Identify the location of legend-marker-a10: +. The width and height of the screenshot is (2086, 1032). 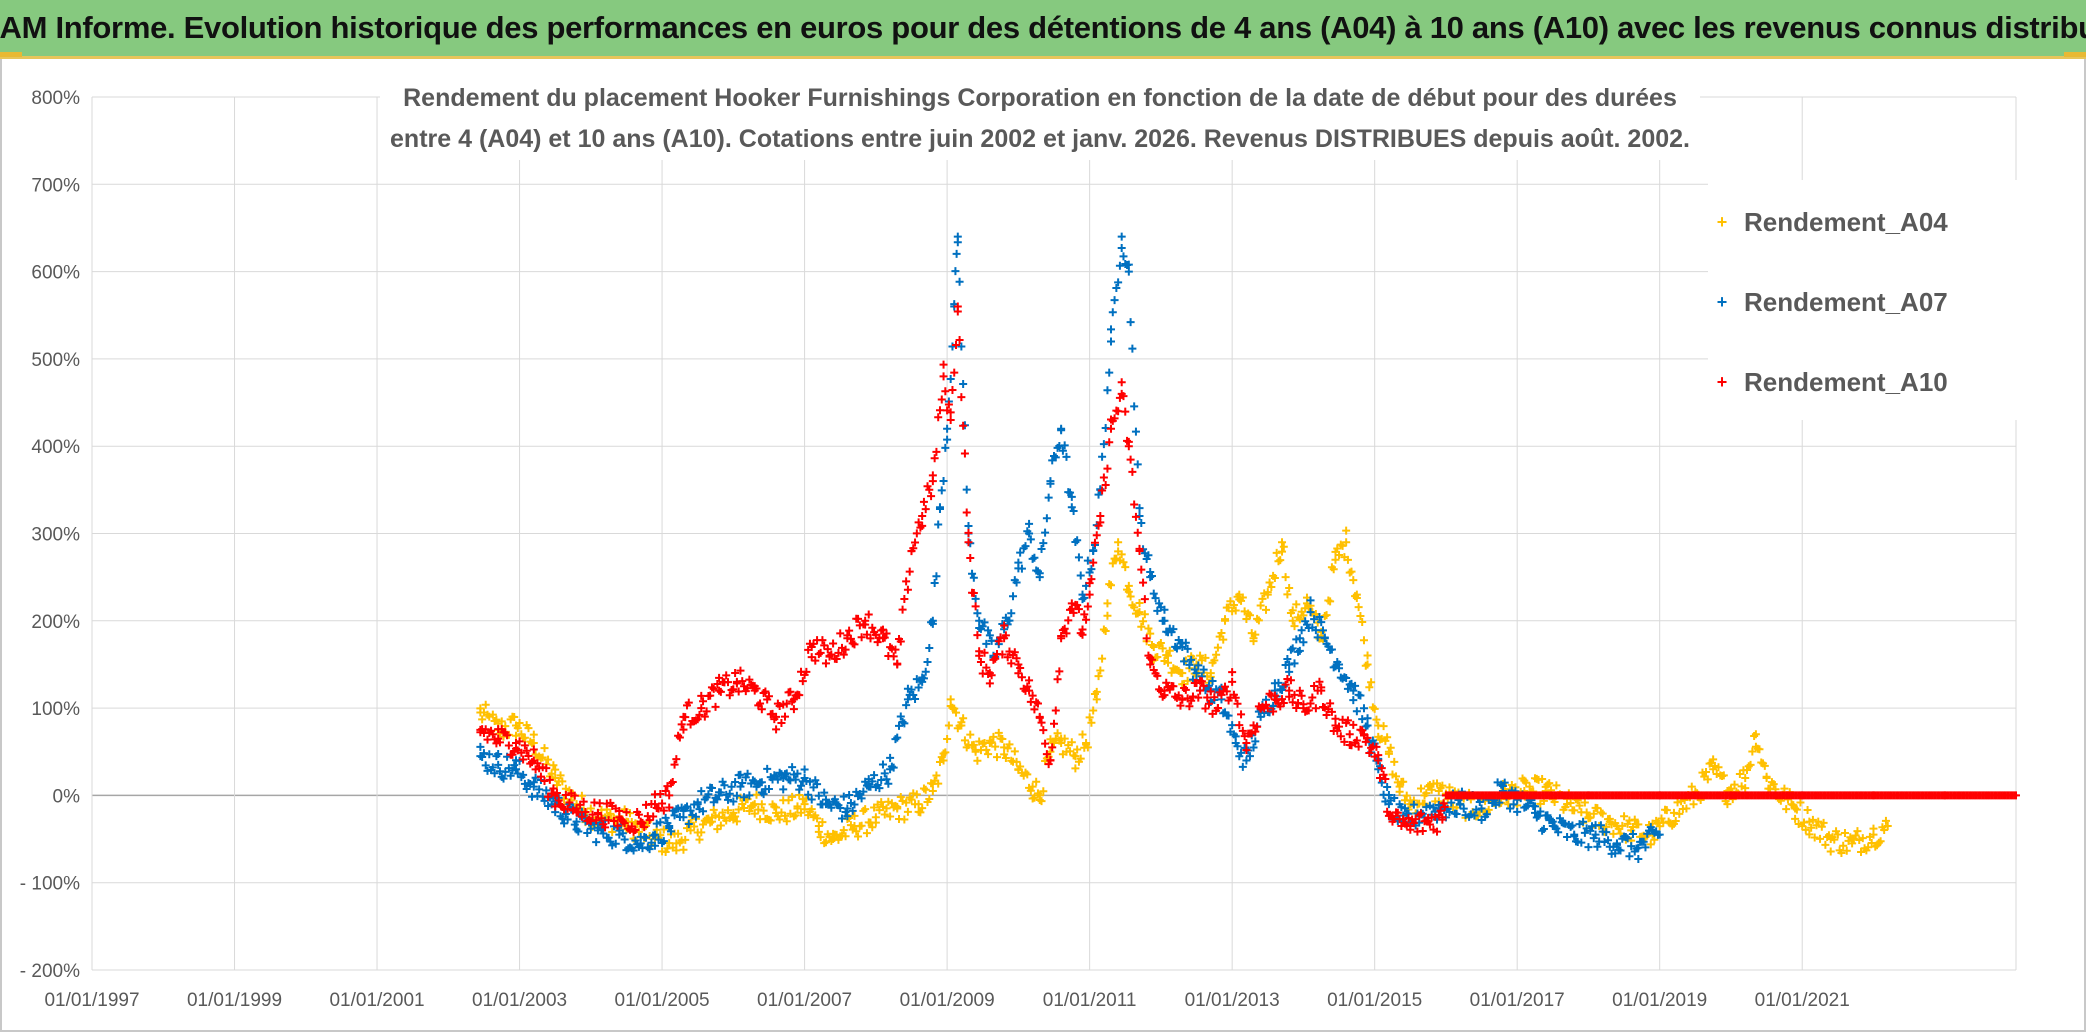
(1722, 381).